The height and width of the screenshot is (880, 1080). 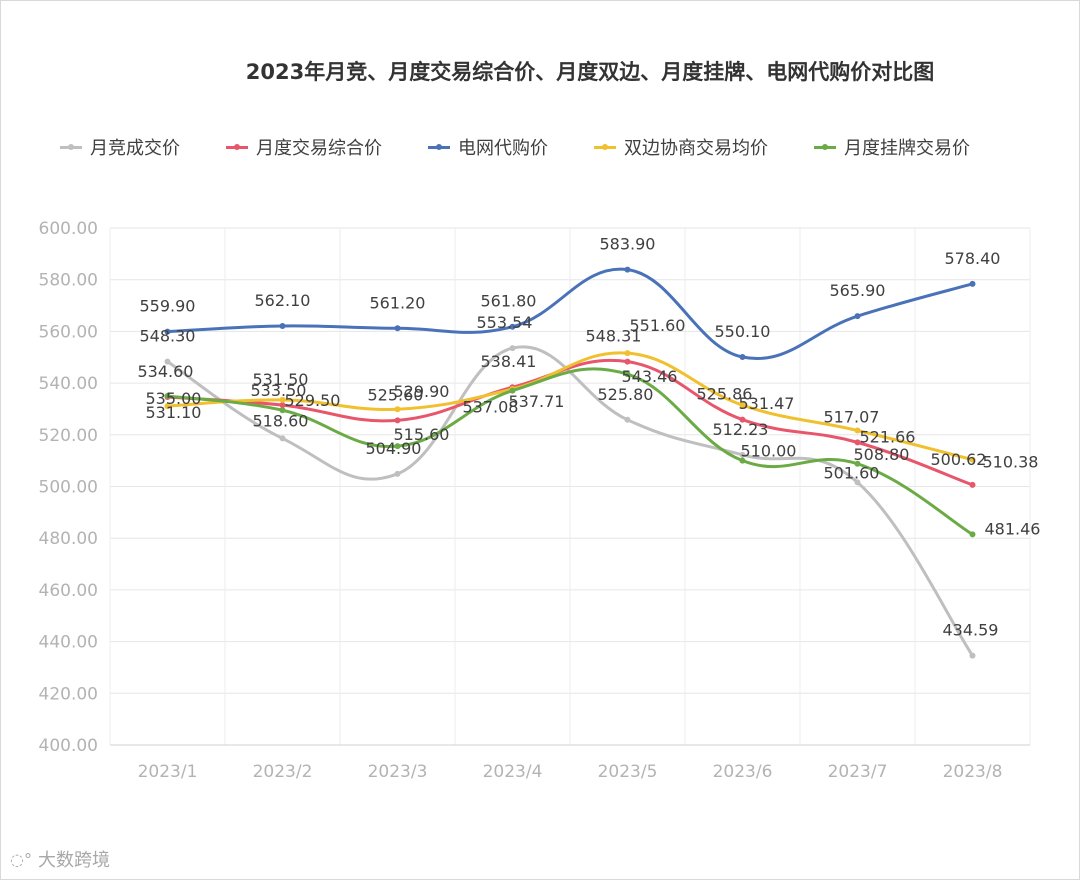 What do you see at coordinates (973, 258) in the screenshot?
I see `data-label: 578.40` at bounding box center [973, 258].